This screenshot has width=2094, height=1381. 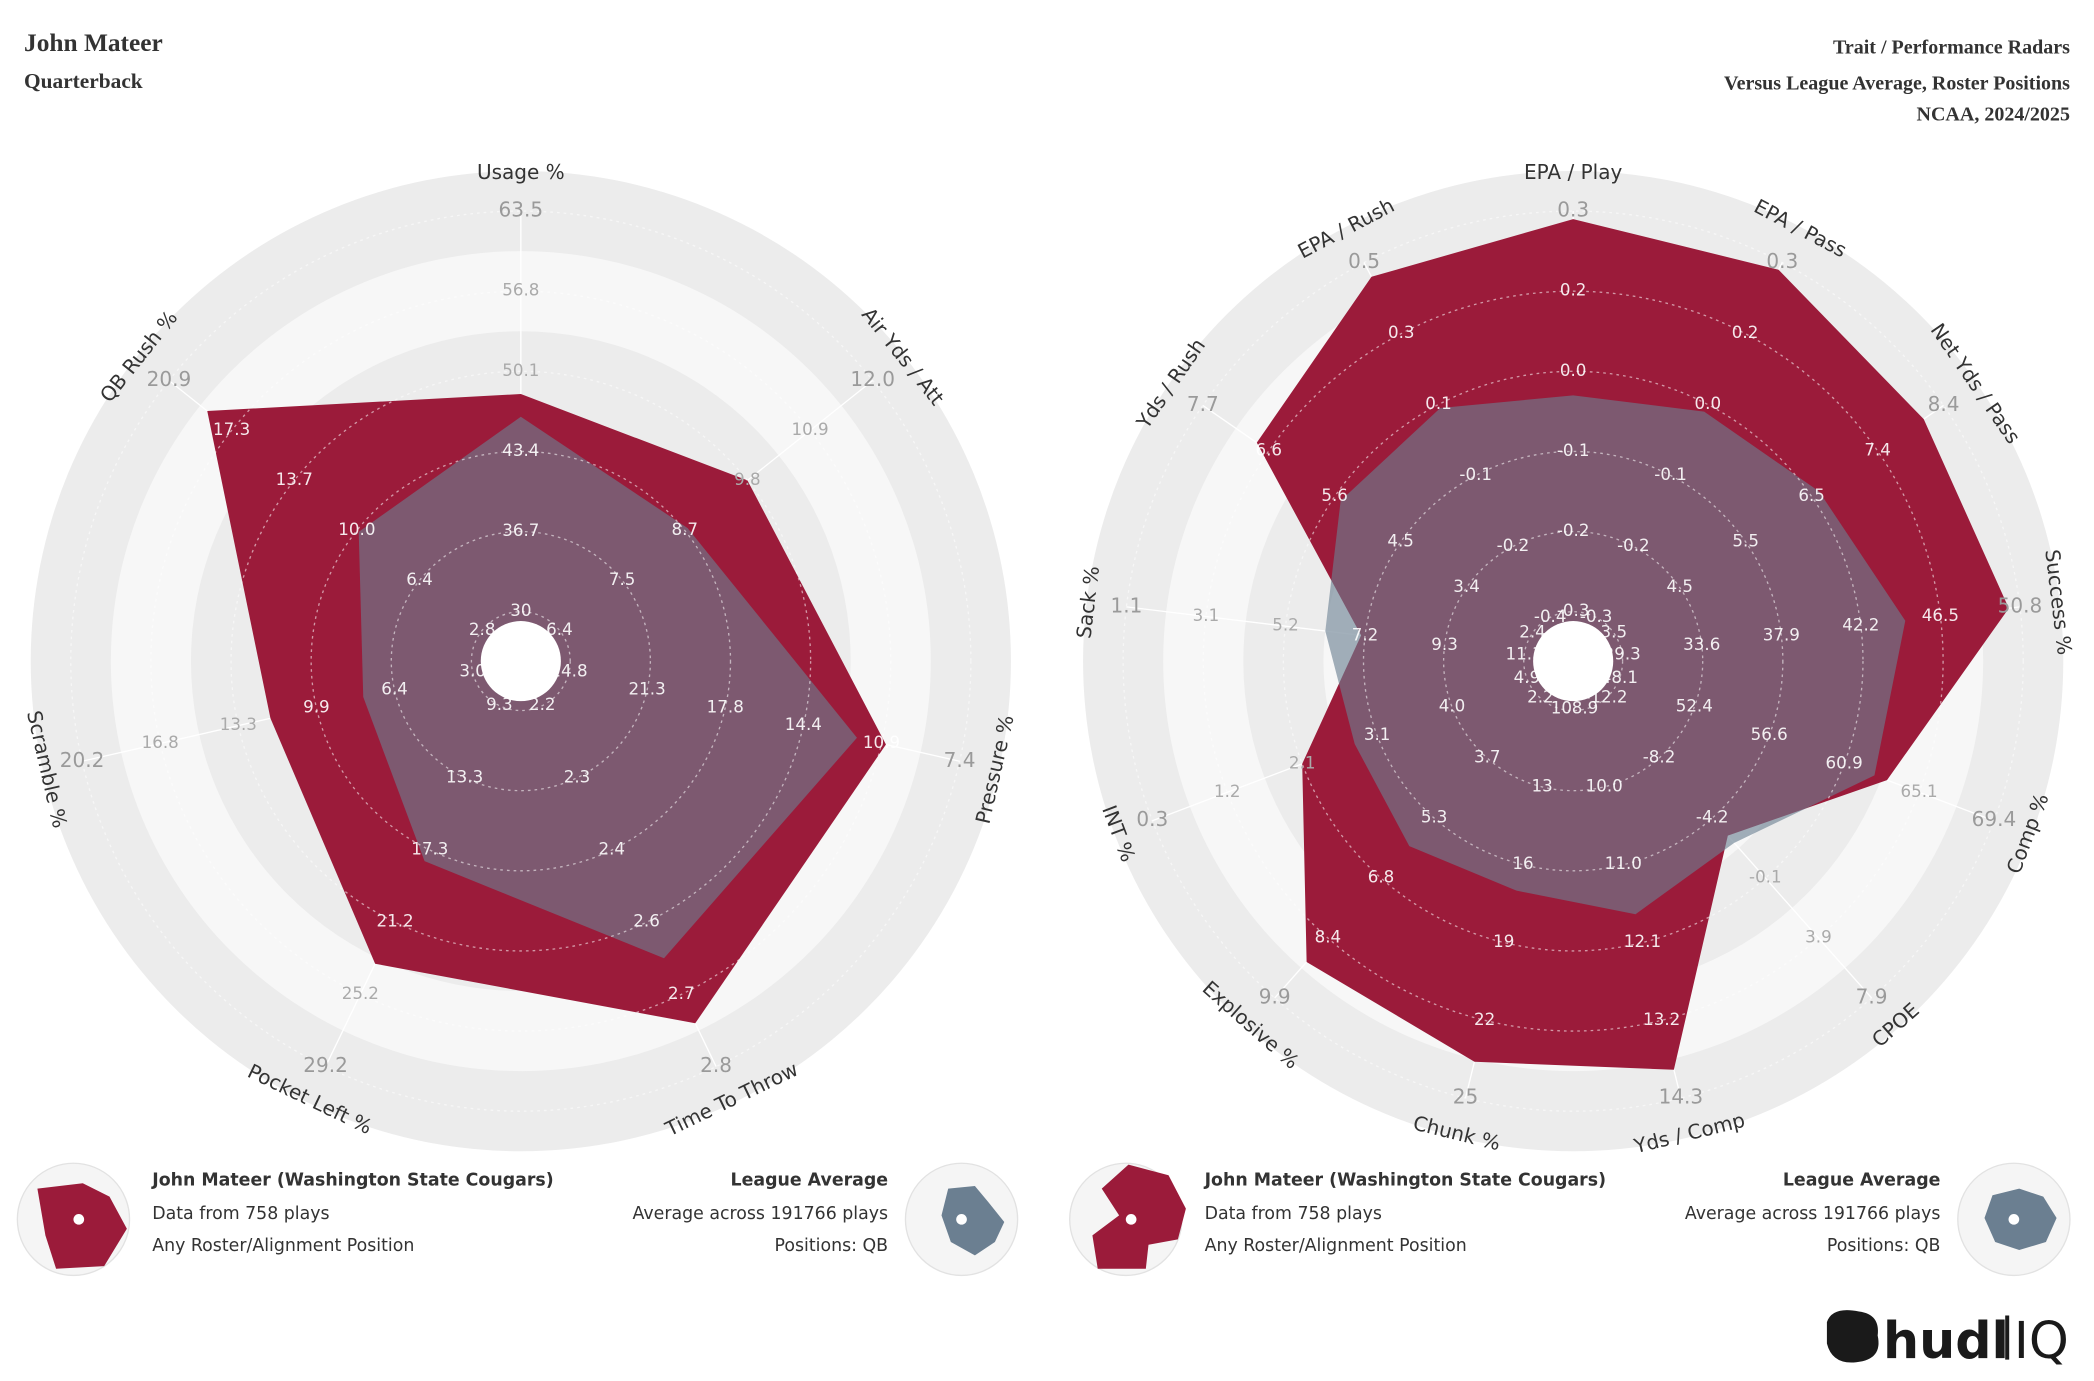 What do you see at coordinates (1623, 863) in the screenshot?
I see `tick-label: 11.0` at bounding box center [1623, 863].